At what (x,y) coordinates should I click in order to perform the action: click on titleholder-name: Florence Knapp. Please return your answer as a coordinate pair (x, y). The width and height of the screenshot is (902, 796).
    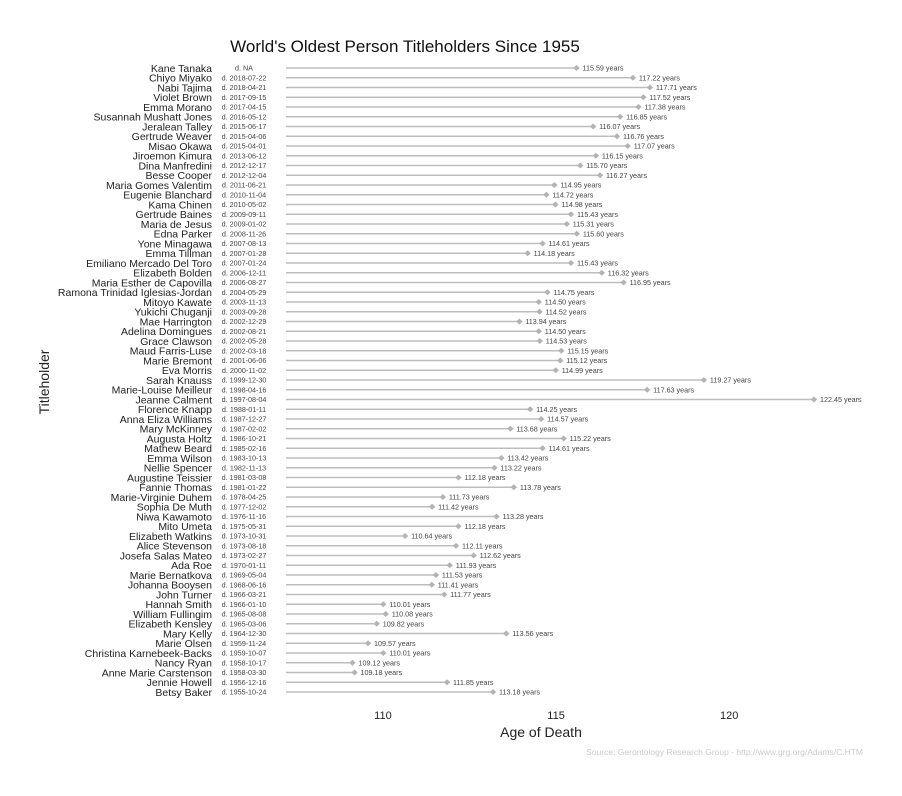
    Looking at the image, I should click on (175, 410).